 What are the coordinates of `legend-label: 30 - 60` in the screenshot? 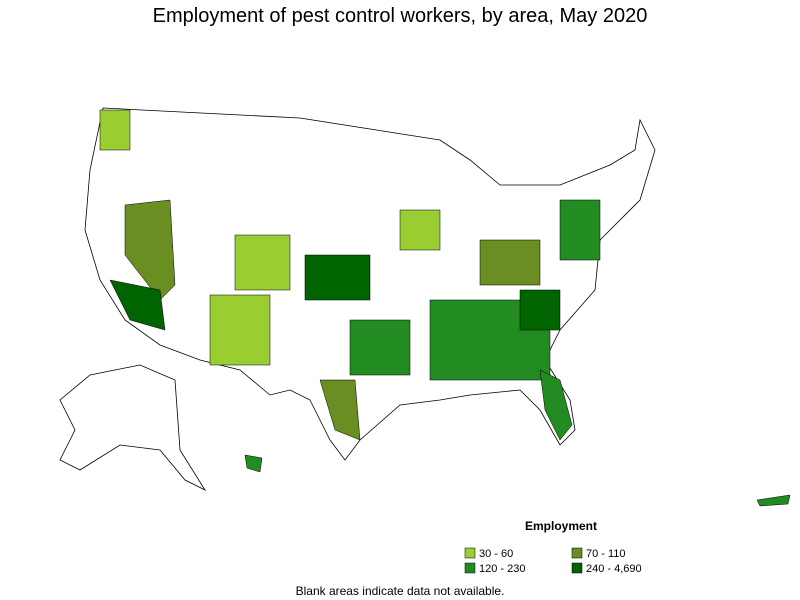 It's located at (496, 554).